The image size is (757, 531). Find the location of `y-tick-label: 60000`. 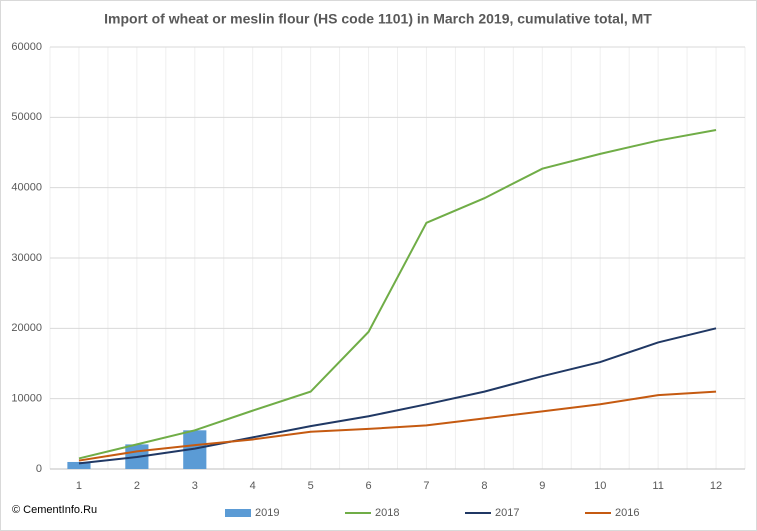

y-tick-label: 60000 is located at coordinates (26, 47).